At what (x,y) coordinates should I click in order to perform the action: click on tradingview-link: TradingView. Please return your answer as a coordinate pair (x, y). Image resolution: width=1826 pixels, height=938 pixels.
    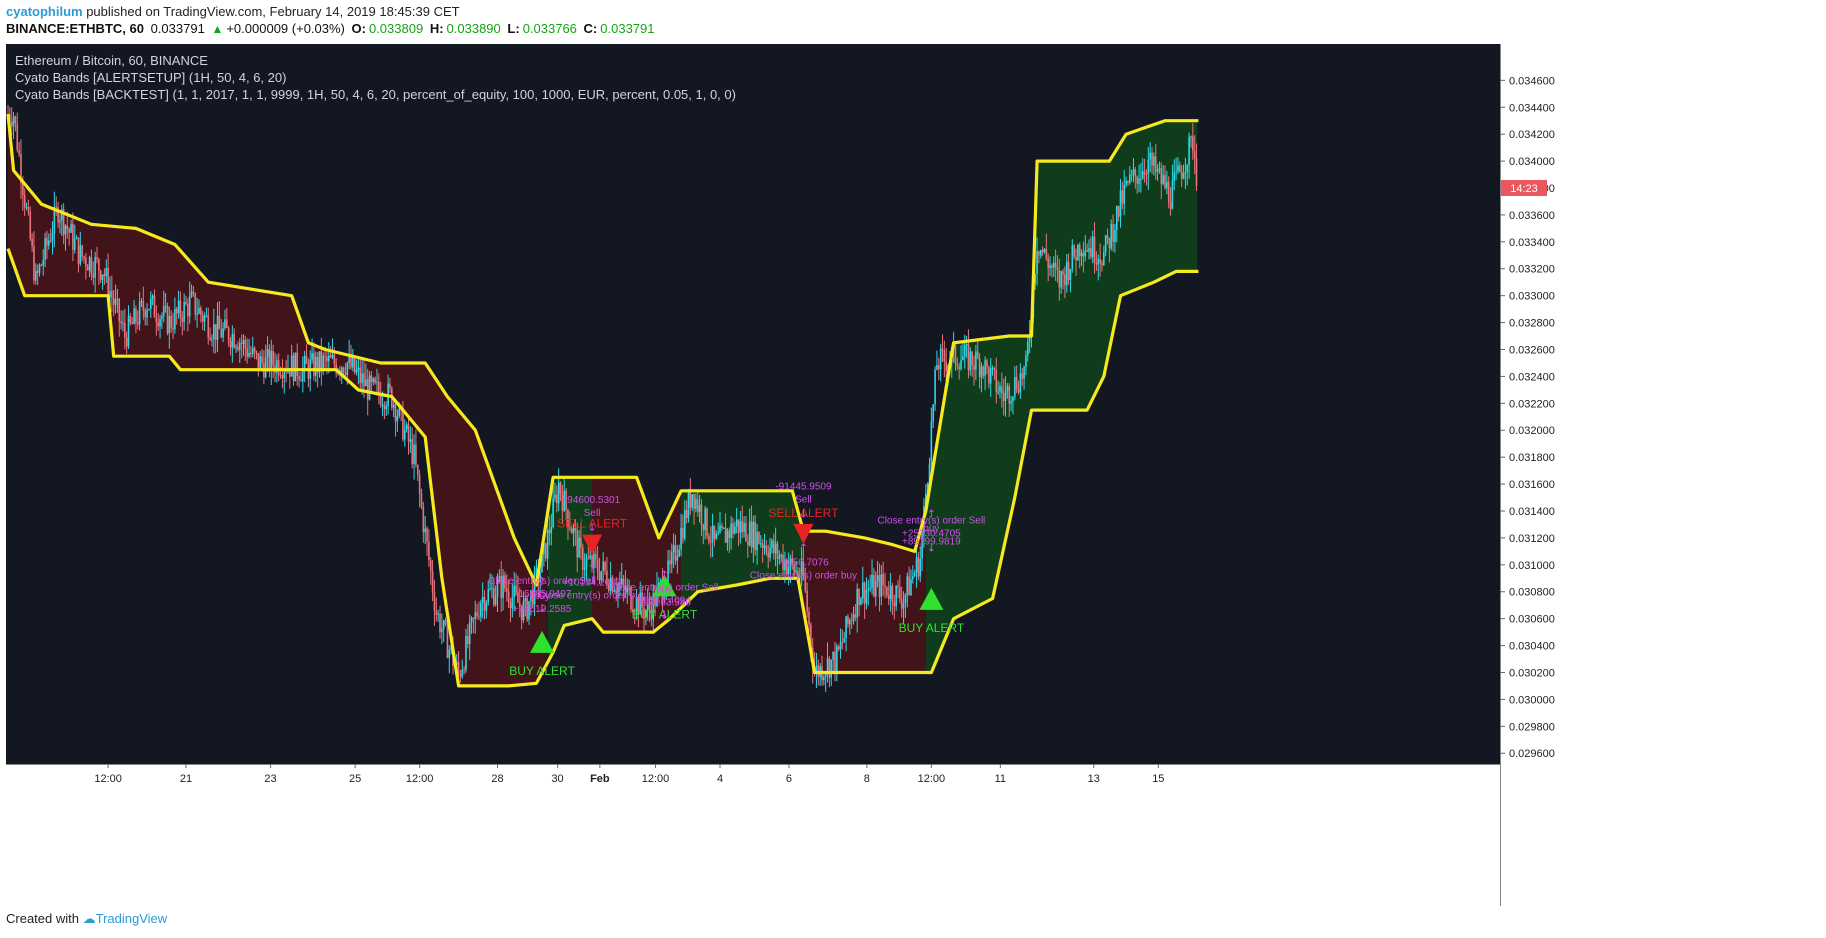
    Looking at the image, I should click on (131, 918).